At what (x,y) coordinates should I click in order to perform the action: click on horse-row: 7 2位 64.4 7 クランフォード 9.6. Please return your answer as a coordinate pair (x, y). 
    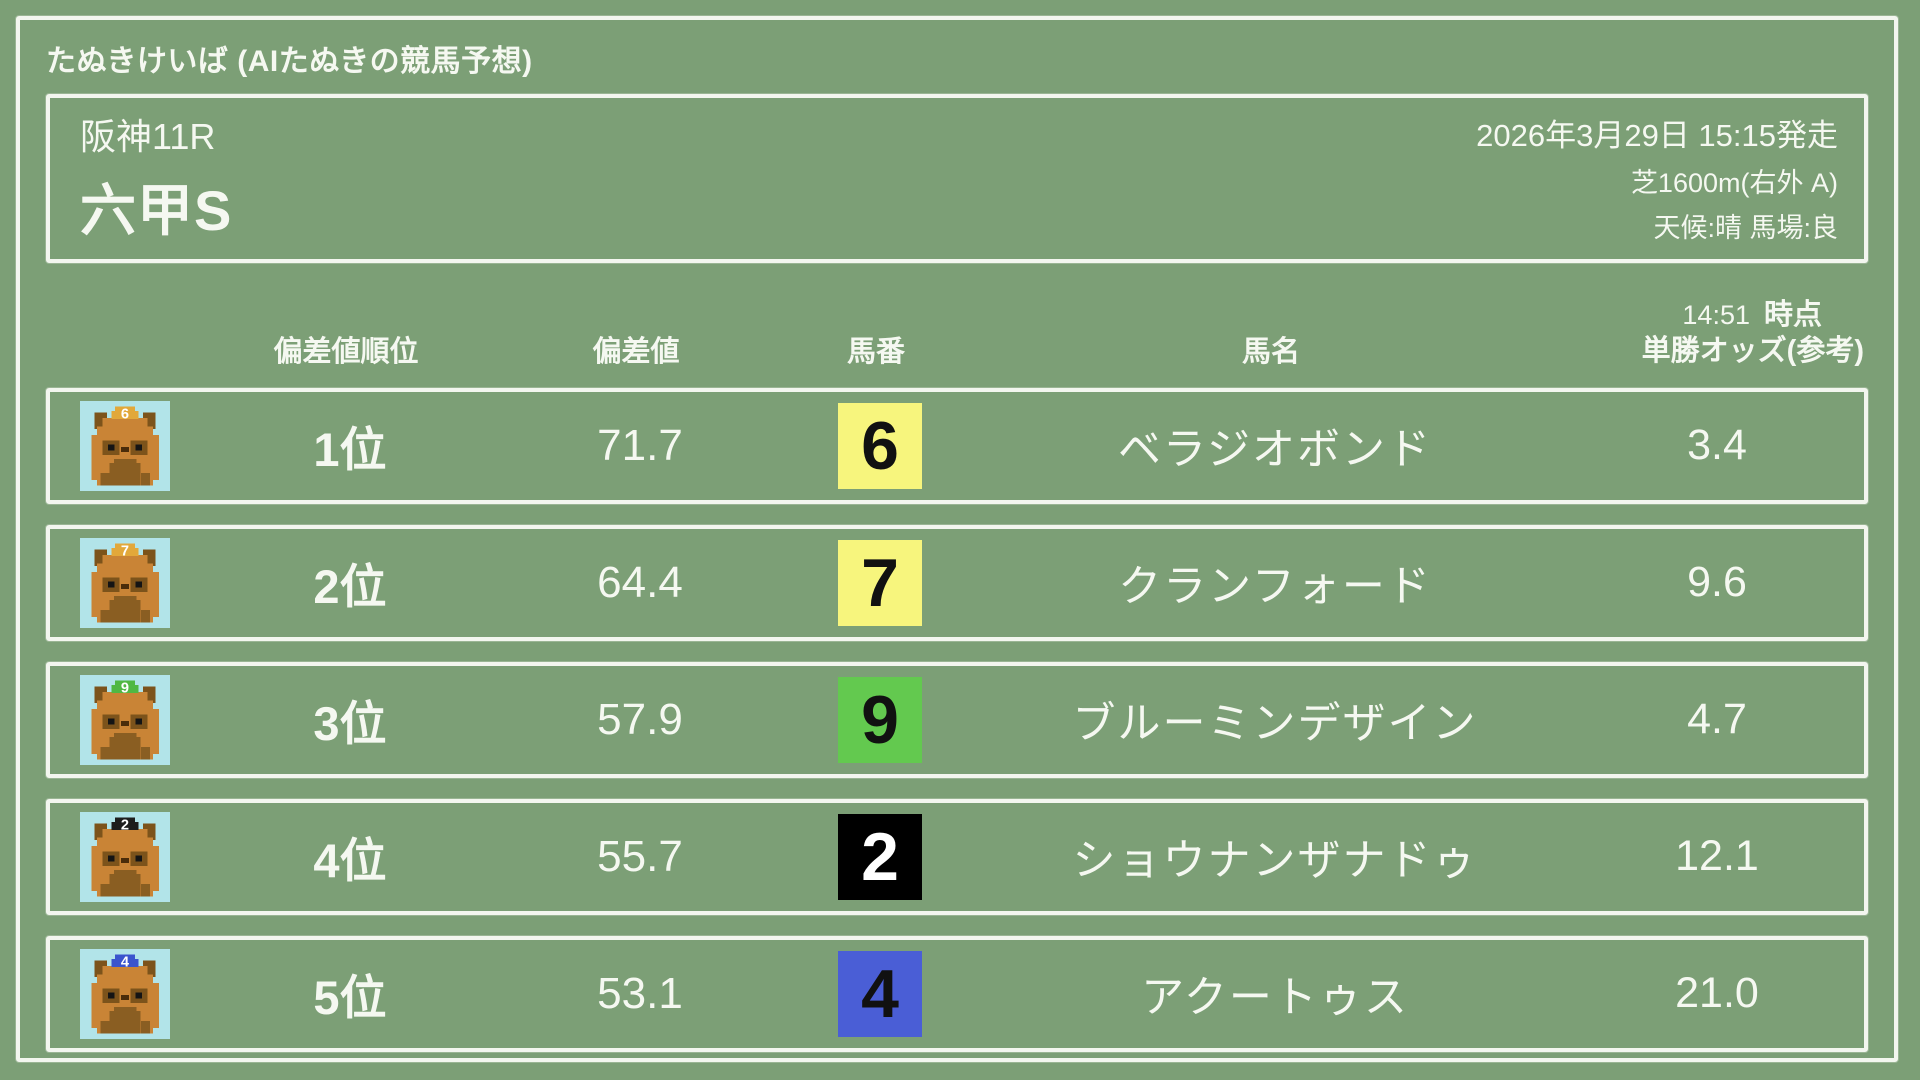
    Looking at the image, I should click on (957, 582).